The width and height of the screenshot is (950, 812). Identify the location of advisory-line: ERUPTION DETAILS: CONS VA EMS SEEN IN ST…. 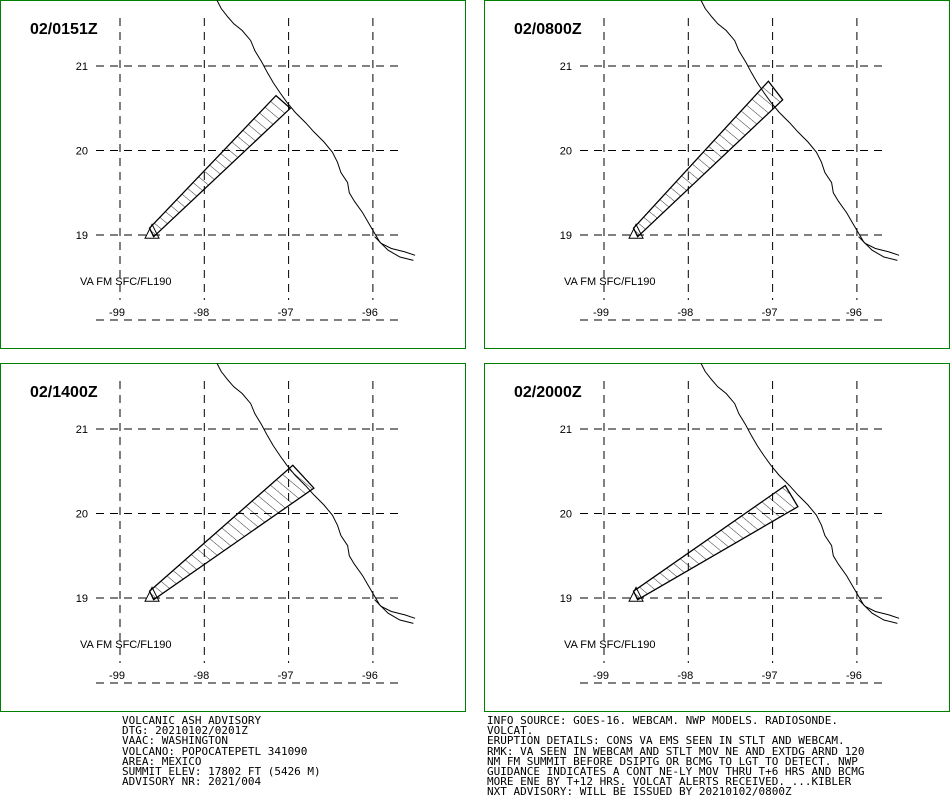
(666, 741).